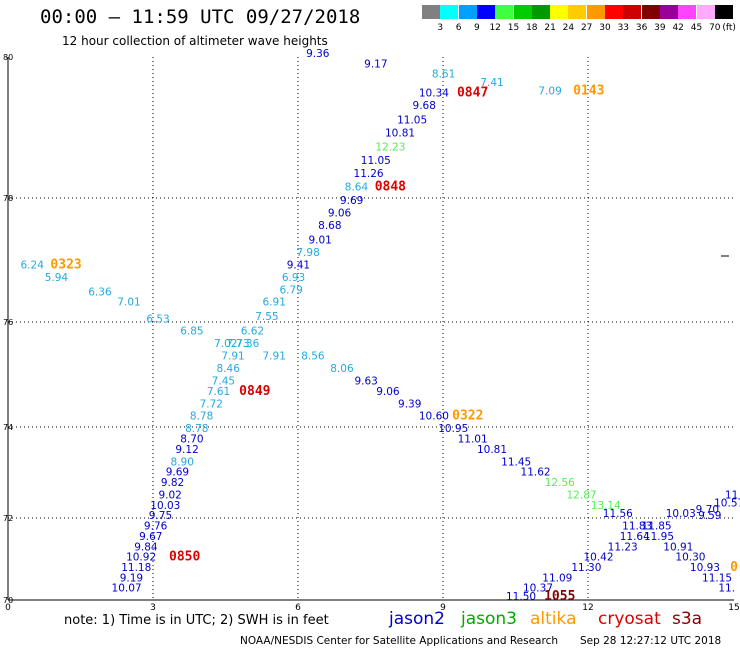 This screenshot has height=650, width=740. Describe the element at coordinates (717, 578) in the screenshot. I see `wave-height-label: 11.15` at that location.